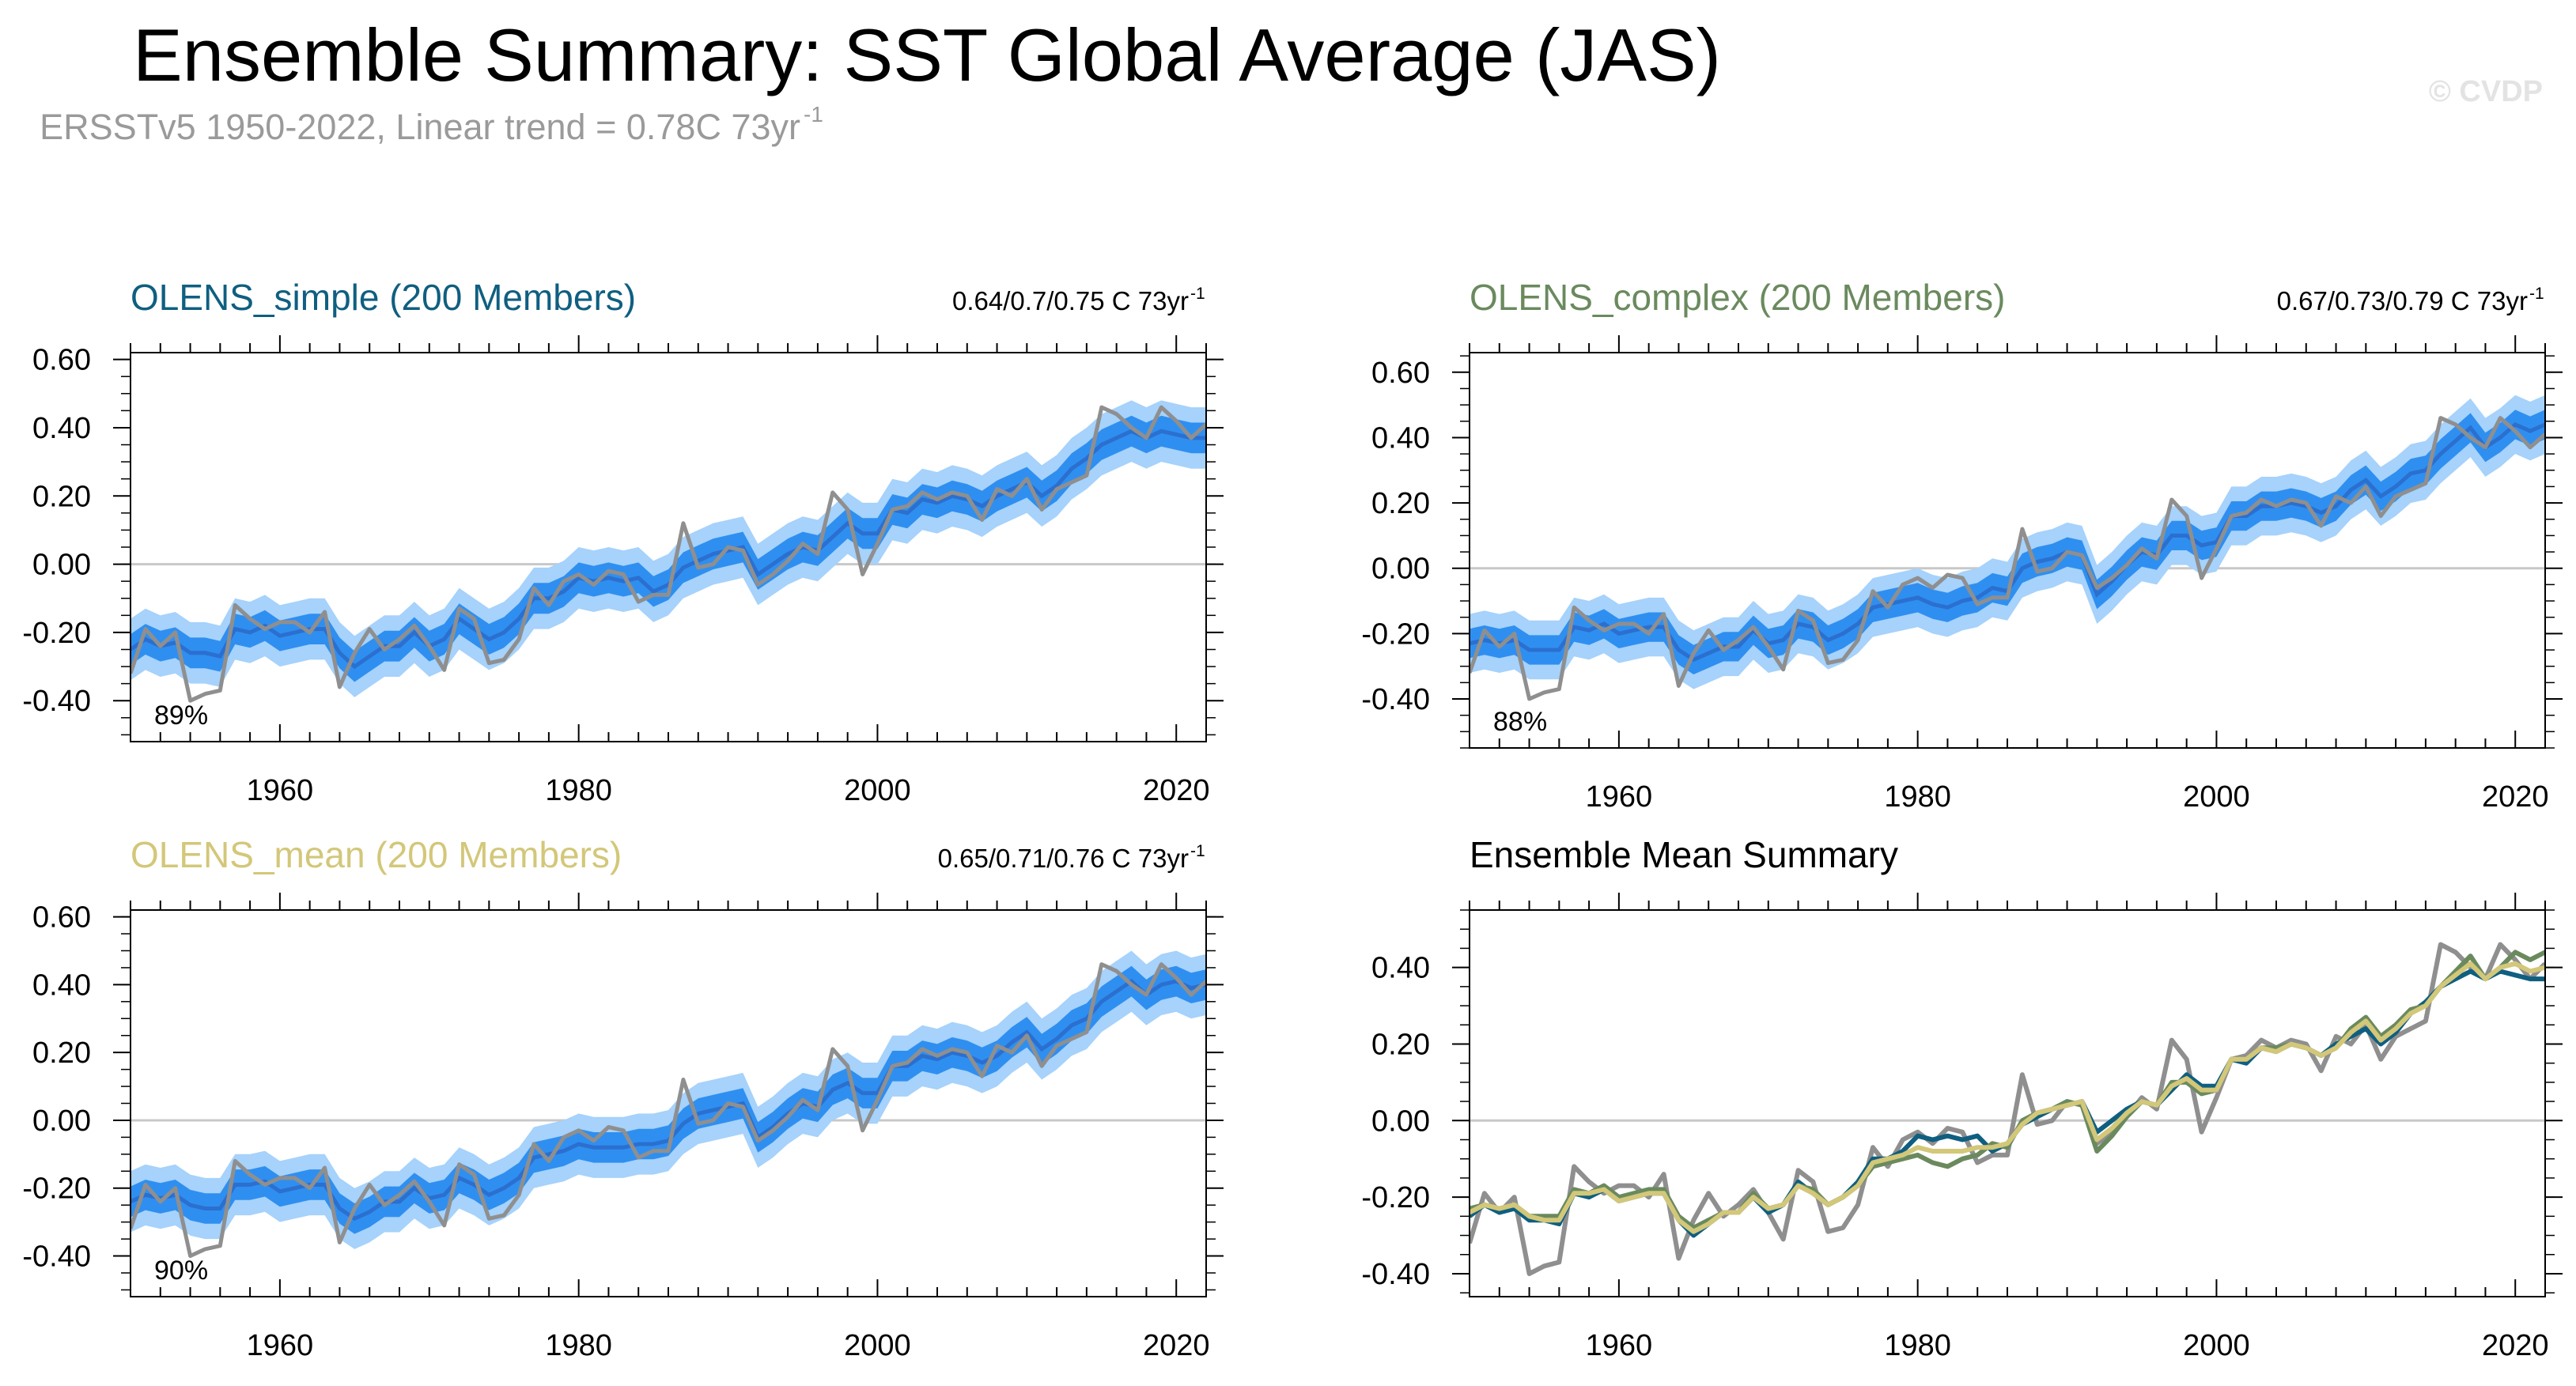 The width and height of the screenshot is (2576, 1386). Describe the element at coordinates (181, 716) in the screenshot. I see `percent-within-range-label: 89%` at that location.